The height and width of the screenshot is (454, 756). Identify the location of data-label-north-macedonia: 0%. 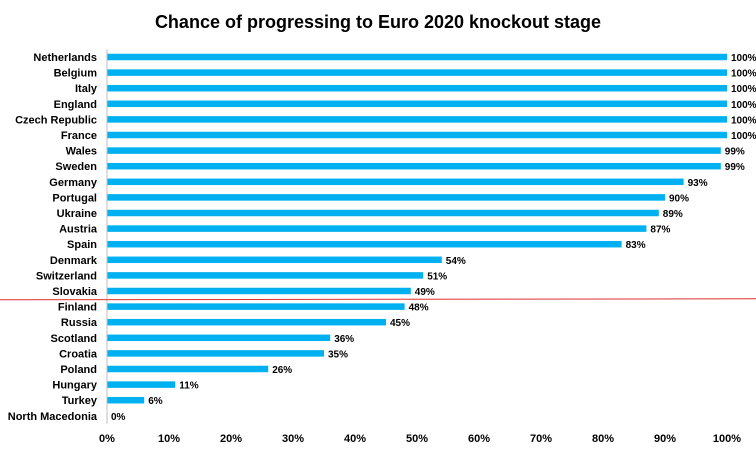
(118, 417).